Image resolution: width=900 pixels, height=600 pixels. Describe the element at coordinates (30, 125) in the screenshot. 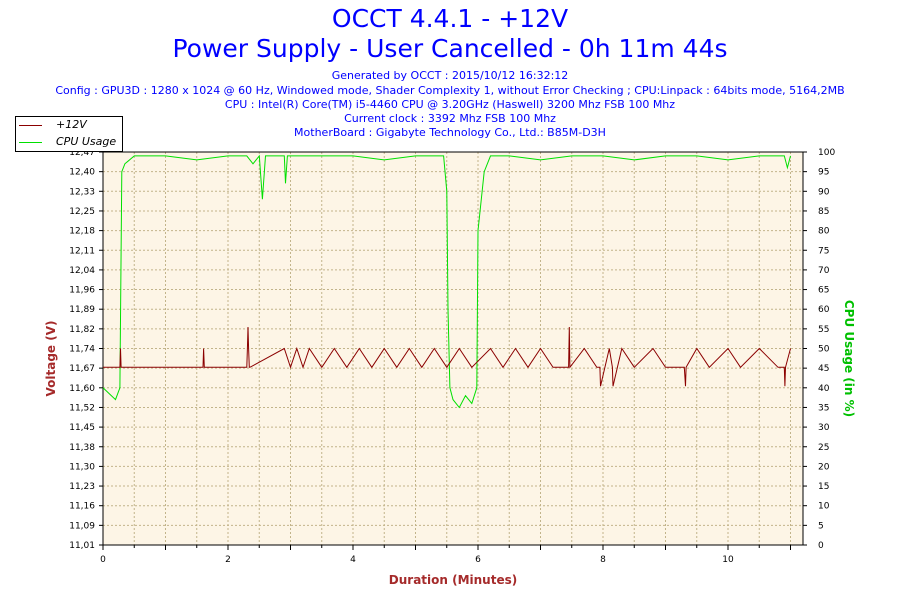

I see `legend-swatch-voltage` at that location.